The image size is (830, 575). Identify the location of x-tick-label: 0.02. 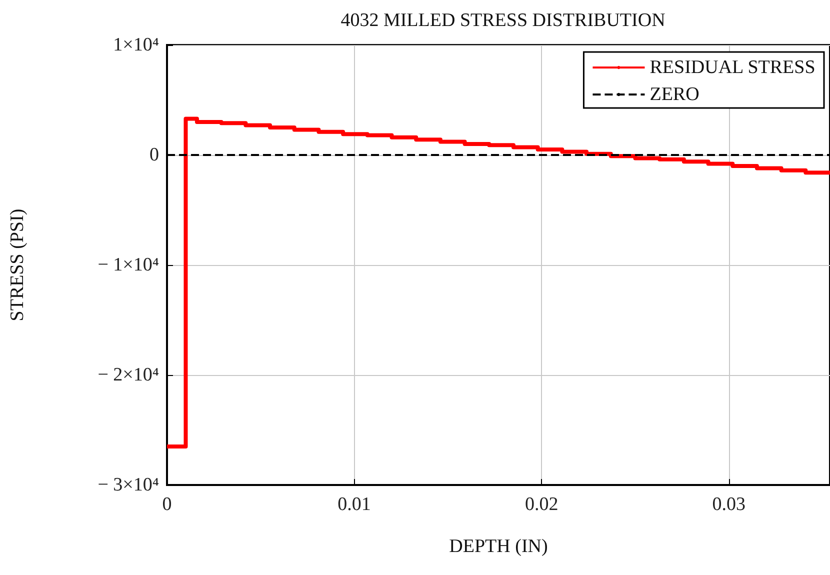
(541, 504).